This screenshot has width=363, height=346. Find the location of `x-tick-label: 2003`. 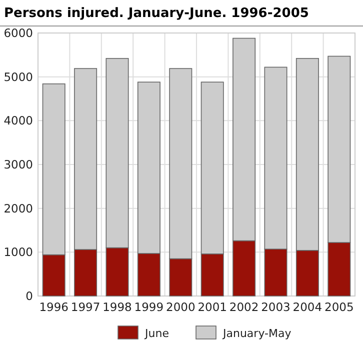

x-tick-label: 2003 is located at coordinates (275, 307).